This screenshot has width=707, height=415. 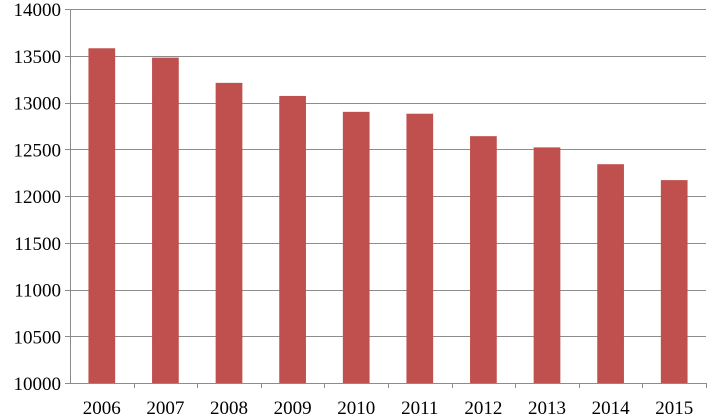 I want to click on y-tick-label: 13000, so click(x=38, y=104).